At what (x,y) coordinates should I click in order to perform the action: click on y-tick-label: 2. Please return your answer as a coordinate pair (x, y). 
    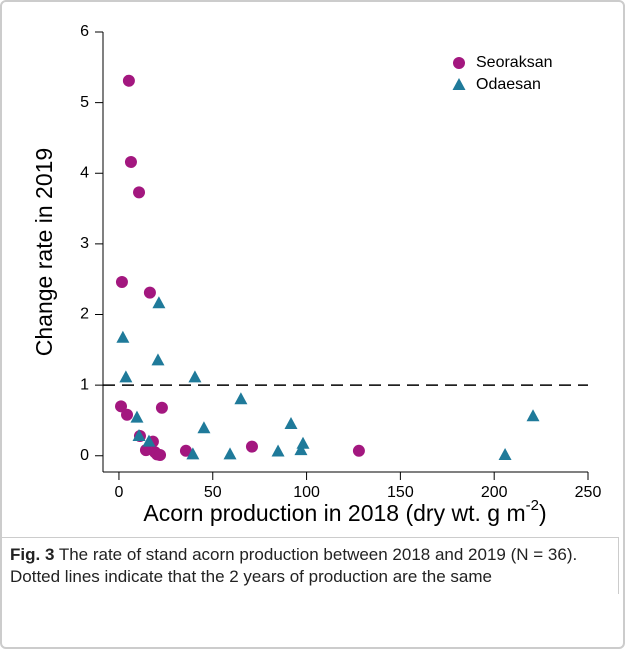
    Looking at the image, I should click on (84, 314).